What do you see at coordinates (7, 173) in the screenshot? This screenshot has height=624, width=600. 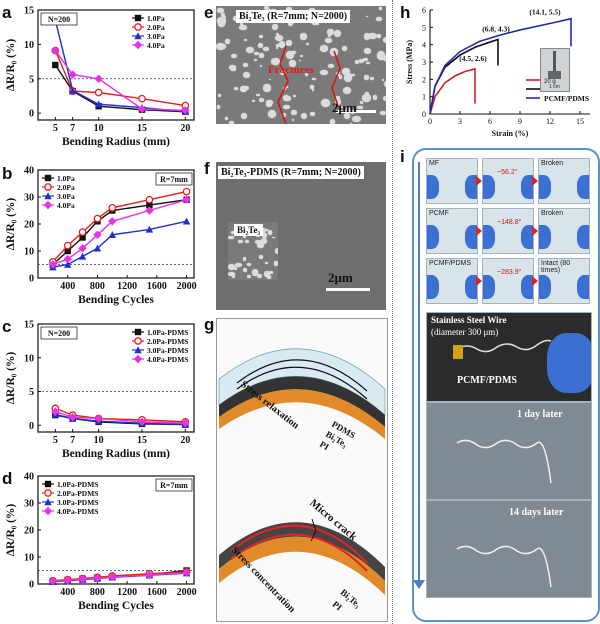 I see `panel-label-b: b` at bounding box center [7, 173].